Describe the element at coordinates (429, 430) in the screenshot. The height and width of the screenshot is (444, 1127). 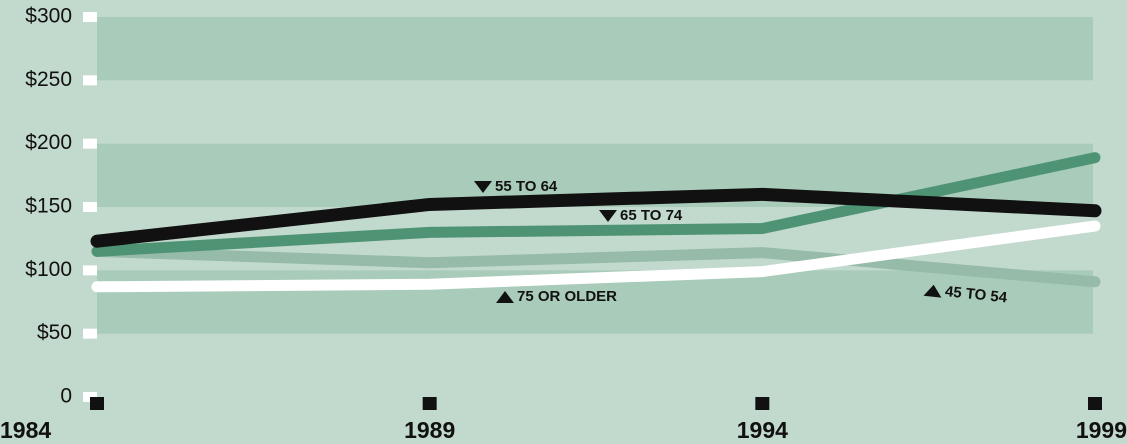
I see `x-tick-label: 1989` at that location.